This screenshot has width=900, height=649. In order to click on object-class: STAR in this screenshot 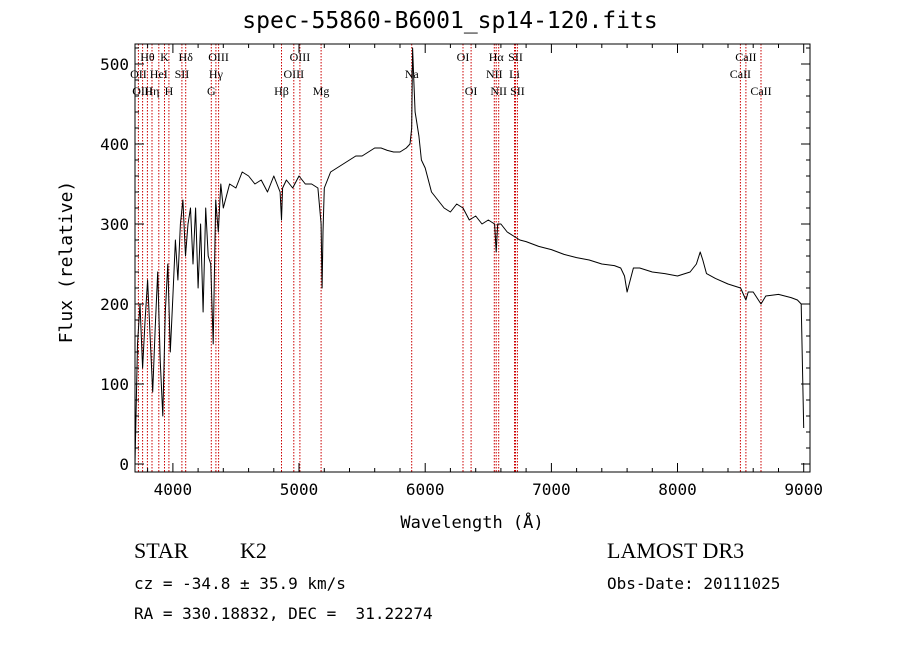, I will do `click(161, 550)`.